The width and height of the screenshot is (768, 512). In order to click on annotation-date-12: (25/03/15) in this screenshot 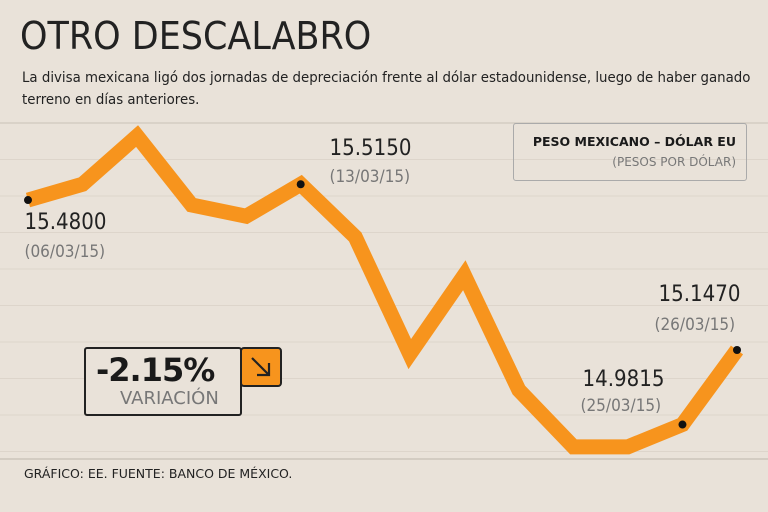, I will do `click(621, 406)`.